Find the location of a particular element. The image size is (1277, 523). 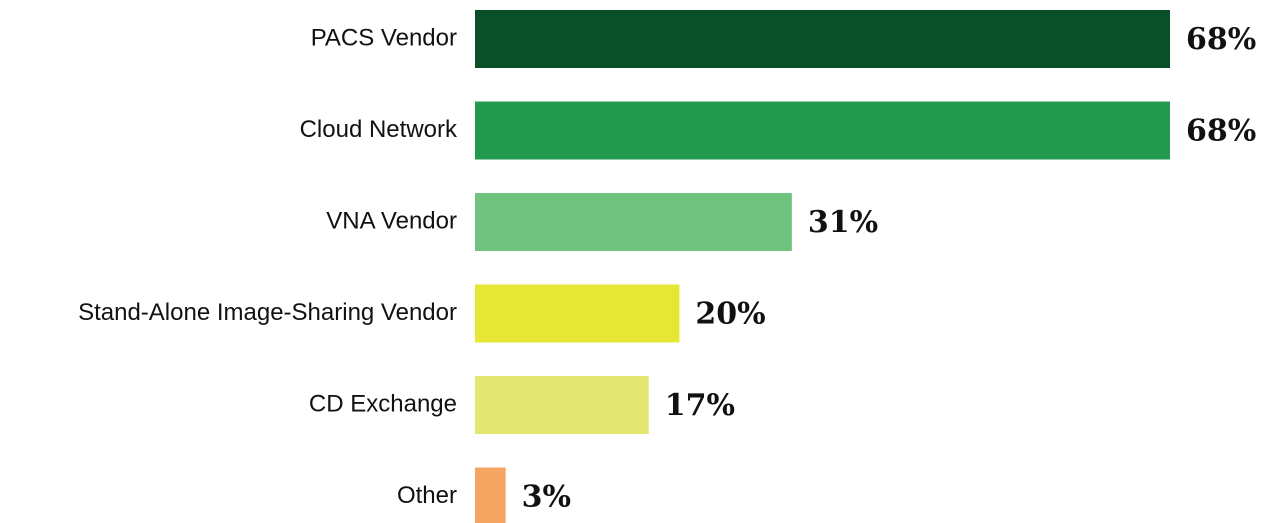

category-label: Cloud Network is located at coordinates (379, 129).